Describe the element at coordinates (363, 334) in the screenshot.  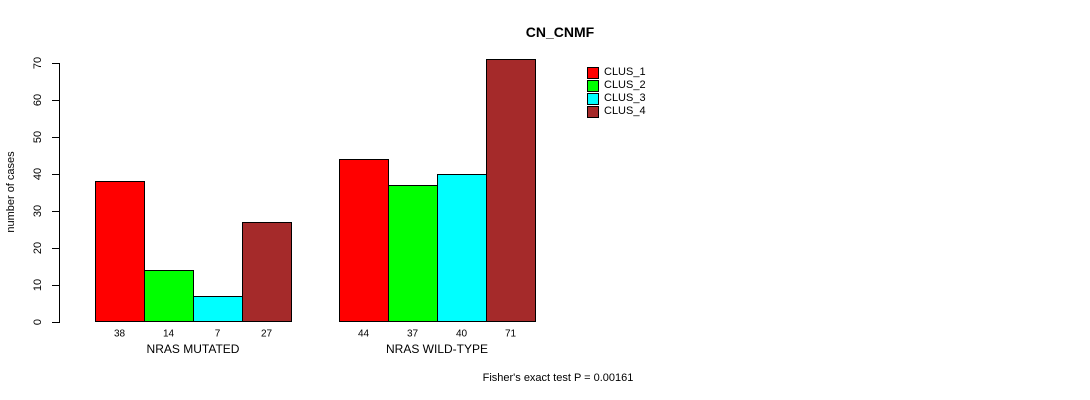
I see `bar-value-label: 44` at that location.